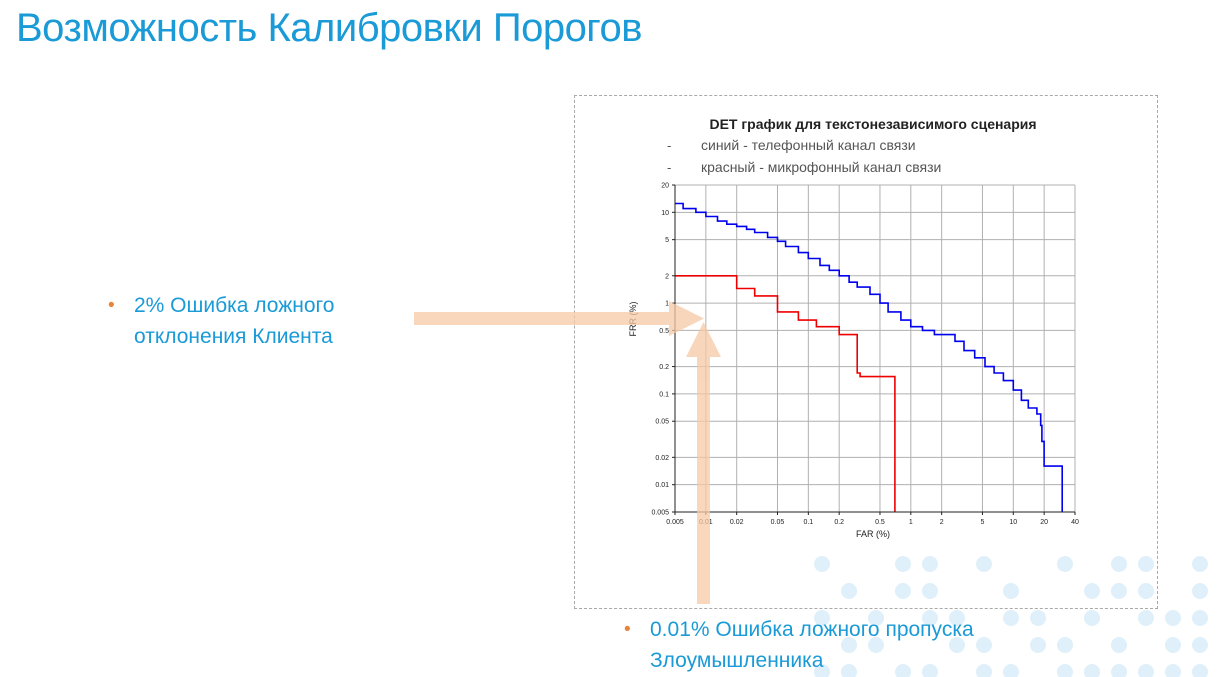  What do you see at coordinates (271, 321) in the screenshot?
I see `bullet-false-rejection: • 2% Ошибка ложного отклонения Клиента` at bounding box center [271, 321].